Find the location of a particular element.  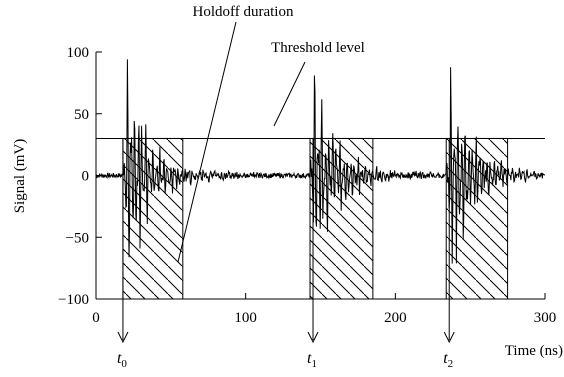

holdoff-duration-label: Holdoff duration is located at coordinates (243, 12).